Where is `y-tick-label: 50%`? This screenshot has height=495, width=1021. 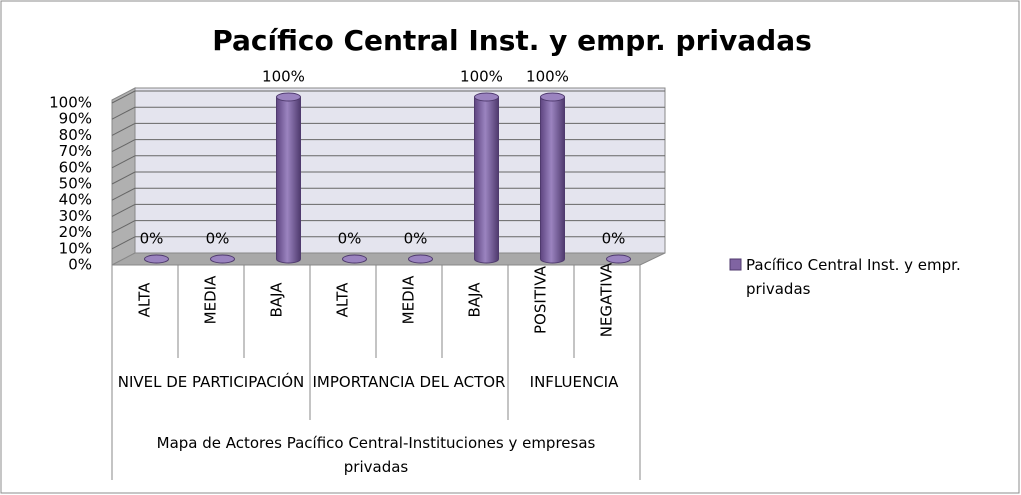
y-tick-label: 50% is located at coordinates (75, 184).